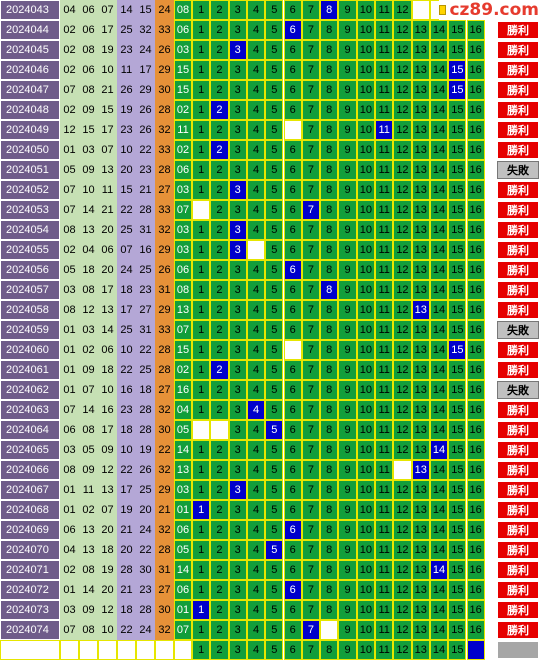 The image size is (544, 661). What do you see at coordinates (365, 250) in the screenshot?
I see `trend-cell: 10` at bounding box center [365, 250].